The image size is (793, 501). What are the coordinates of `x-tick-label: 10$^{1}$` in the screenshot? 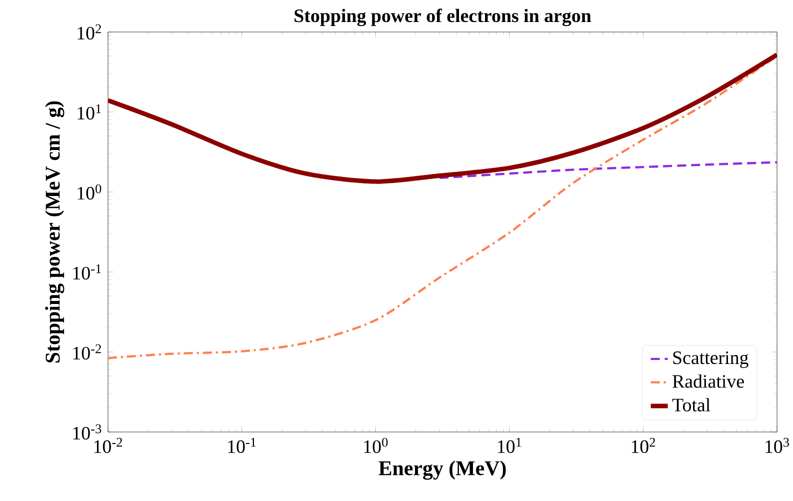 It's located at (510, 446).